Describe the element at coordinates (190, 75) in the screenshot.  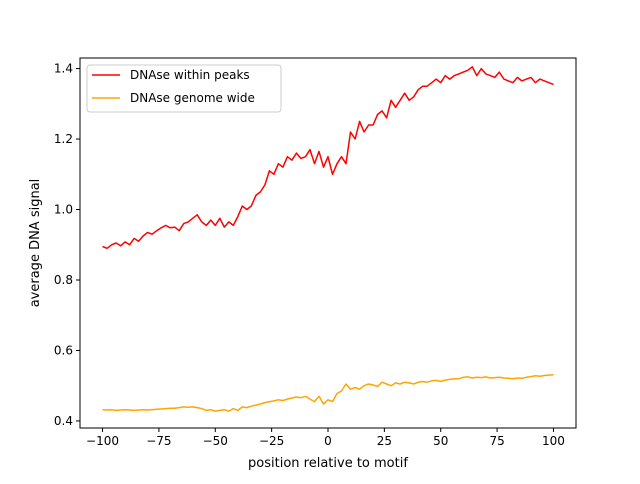
I see `legend-label-0: DNAse within peaks` at that location.